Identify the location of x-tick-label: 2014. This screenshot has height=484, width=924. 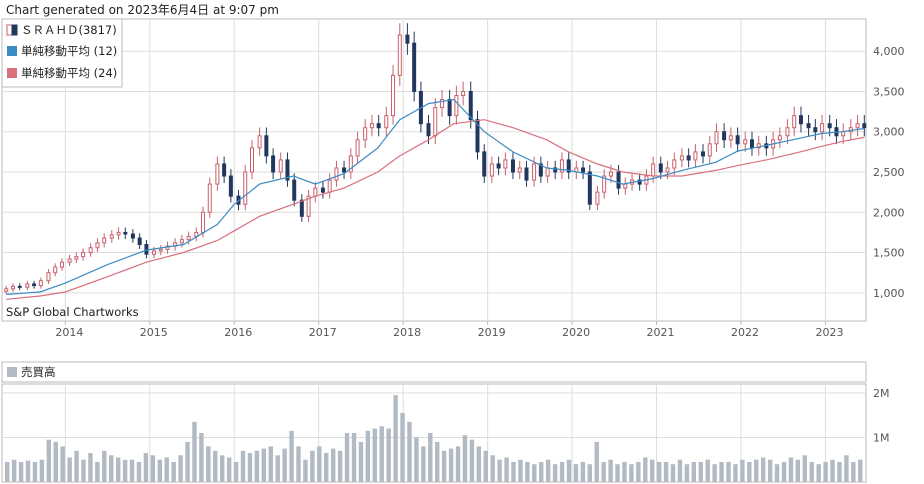
(69, 332).